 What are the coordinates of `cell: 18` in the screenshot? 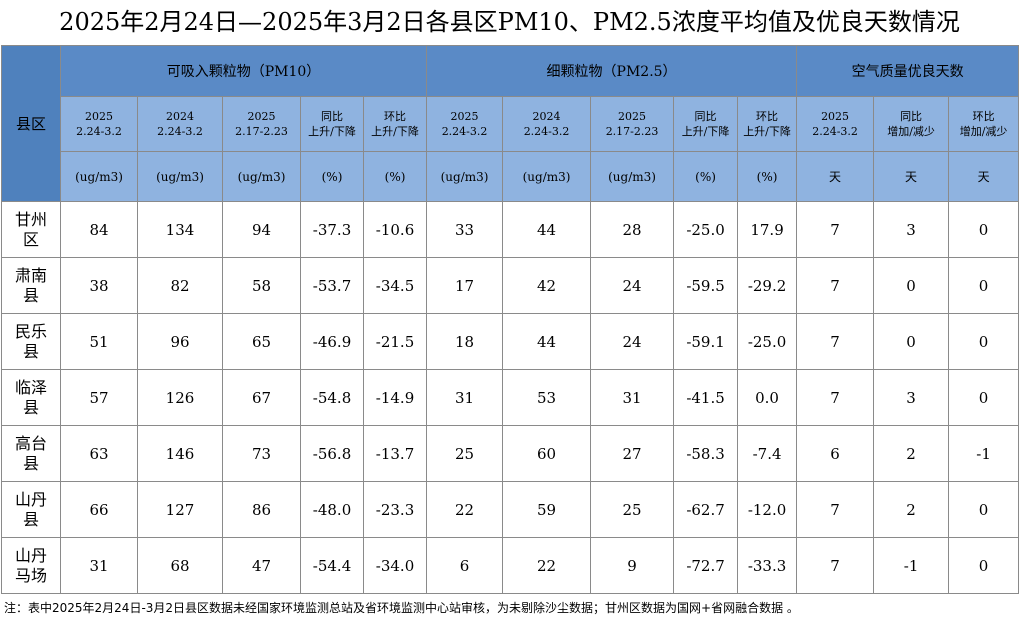 It's located at (465, 341).